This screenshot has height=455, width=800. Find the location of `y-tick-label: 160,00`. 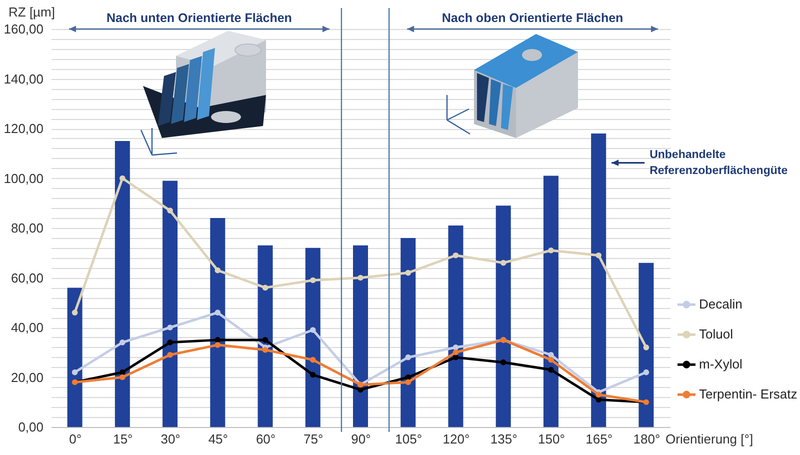

y-tick-label: 160,00 is located at coordinates (24, 29).